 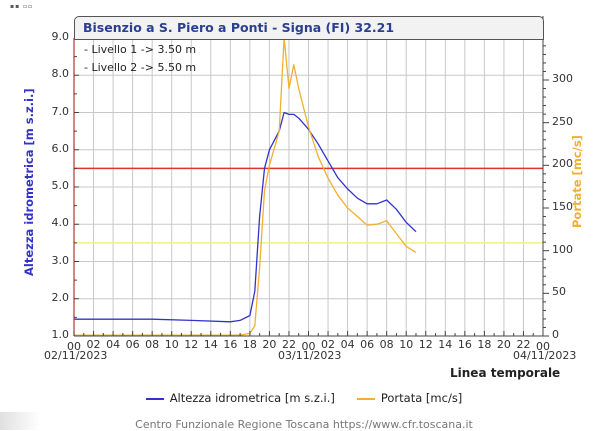 I want to click on legend-item-discharge: Portata [mc/s], so click(x=409, y=398).